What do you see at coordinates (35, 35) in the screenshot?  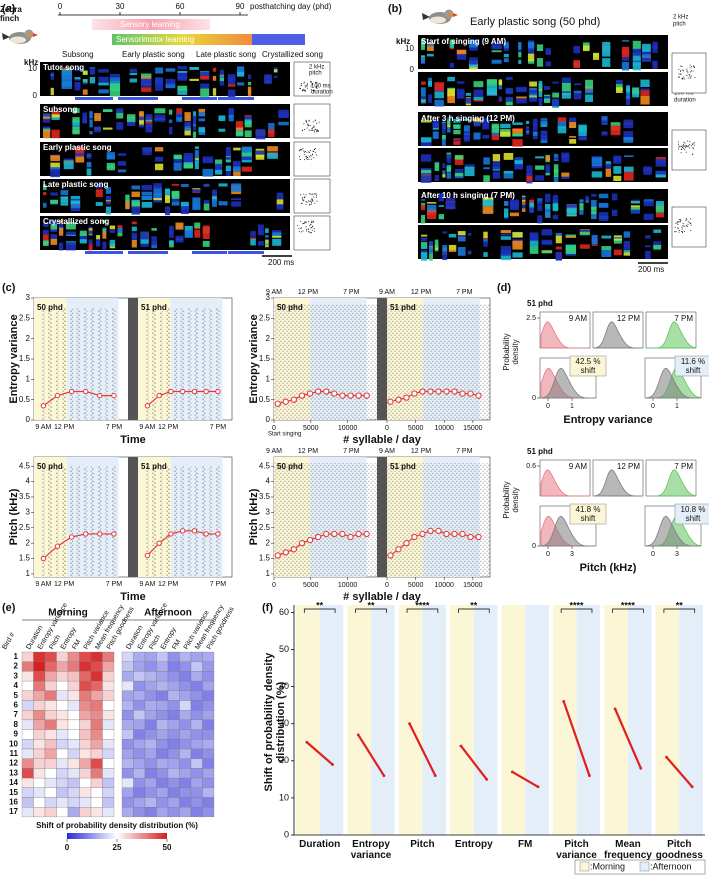 I see `bird-beak` at bounding box center [35, 35].